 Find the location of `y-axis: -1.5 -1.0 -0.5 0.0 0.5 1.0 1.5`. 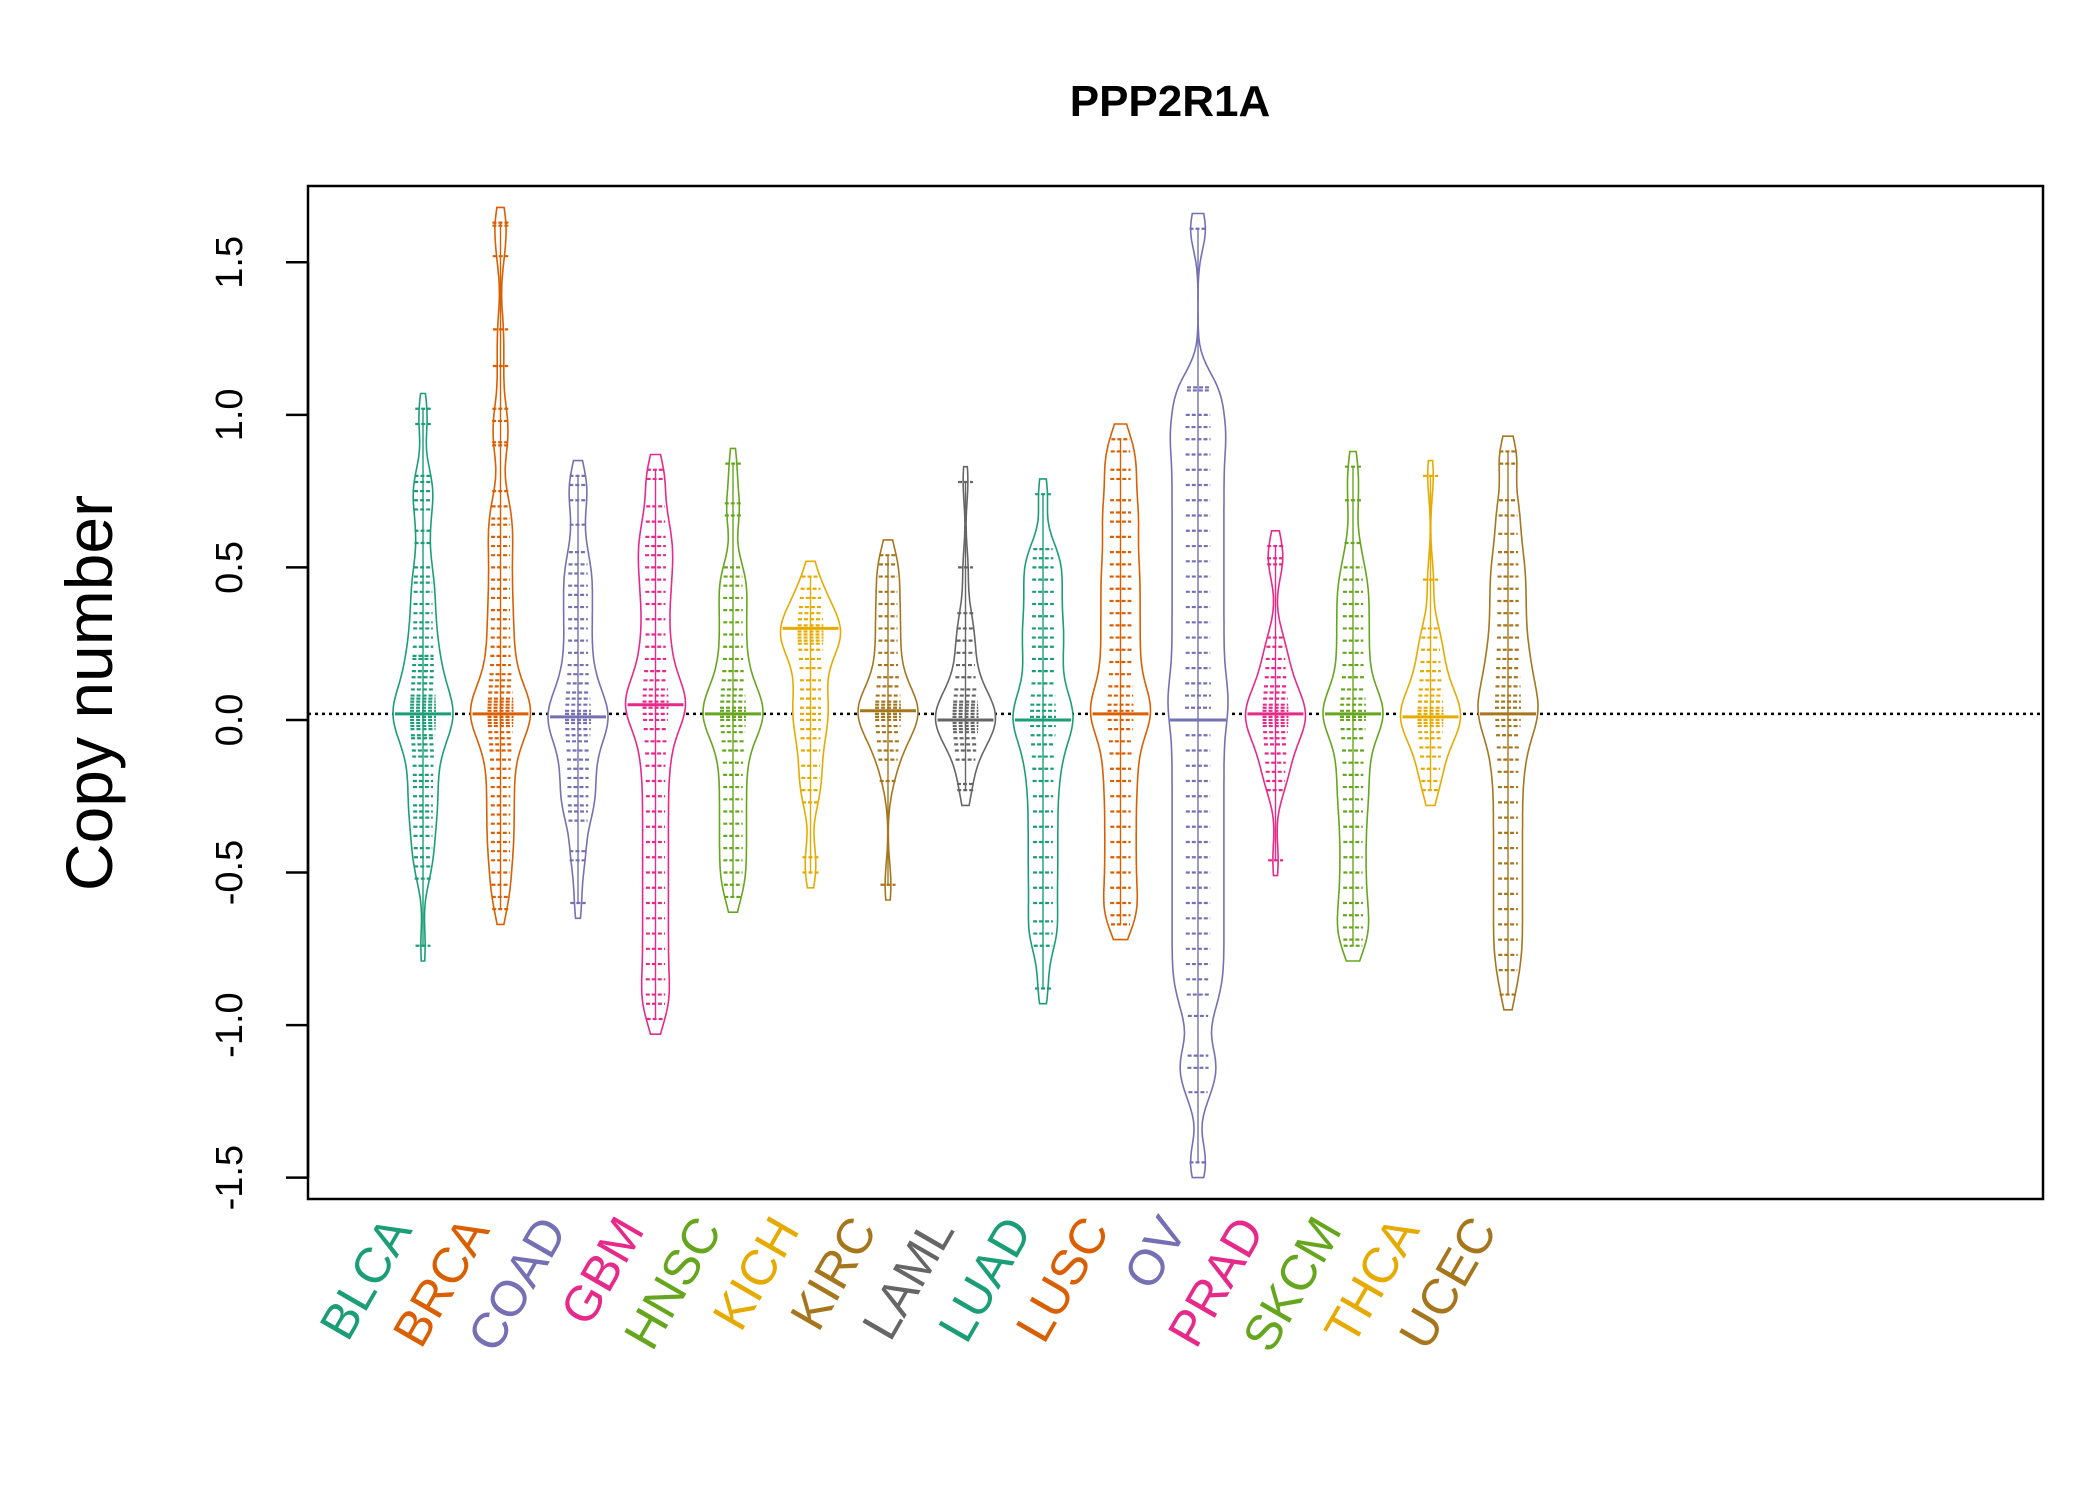

y-axis: -1.5 -1.0 -0.5 0.0 0.5 1.0 1.5 is located at coordinates (259, 723).